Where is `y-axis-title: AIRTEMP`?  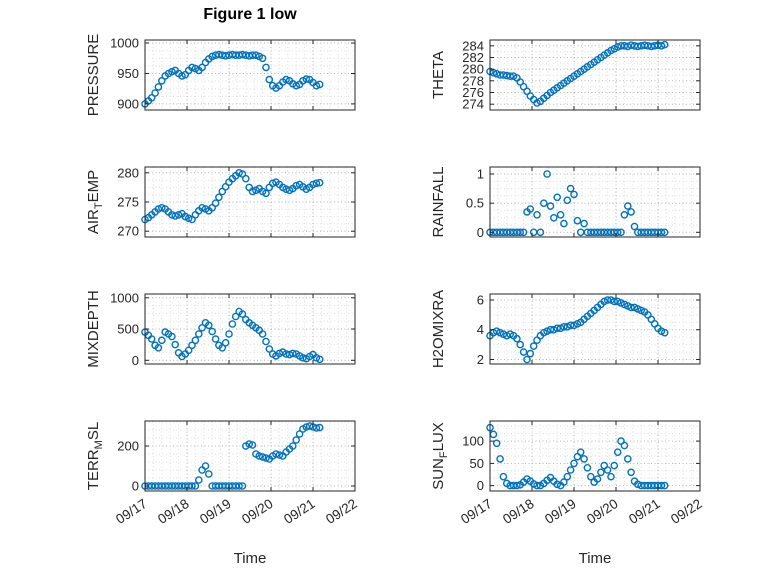 y-axis-title: AIRTEMP is located at coordinates (95, 202).